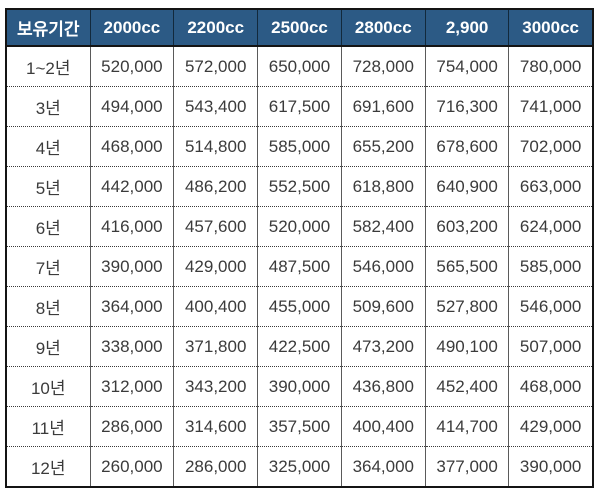 The image size is (607, 497). Describe the element at coordinates (467, 106) in the screenshot. I see `value-cell: 716,300` at that location.